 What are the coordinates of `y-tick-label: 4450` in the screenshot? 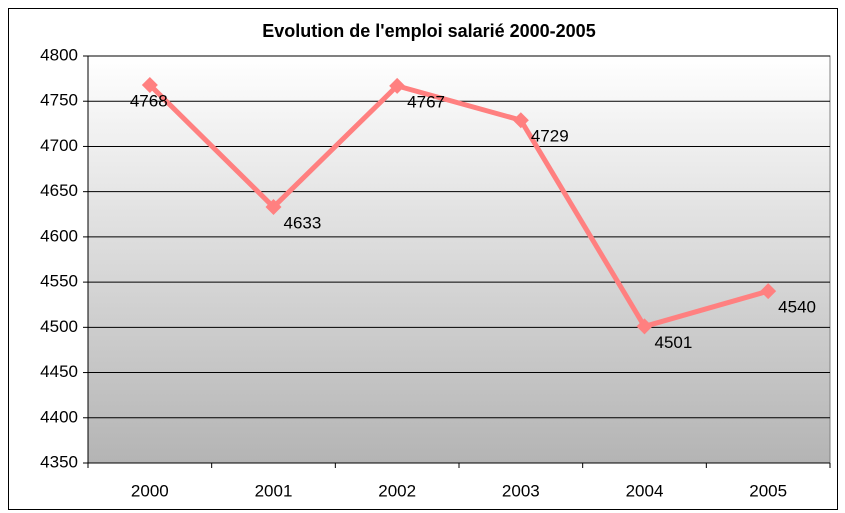 It's located at (59, 371).